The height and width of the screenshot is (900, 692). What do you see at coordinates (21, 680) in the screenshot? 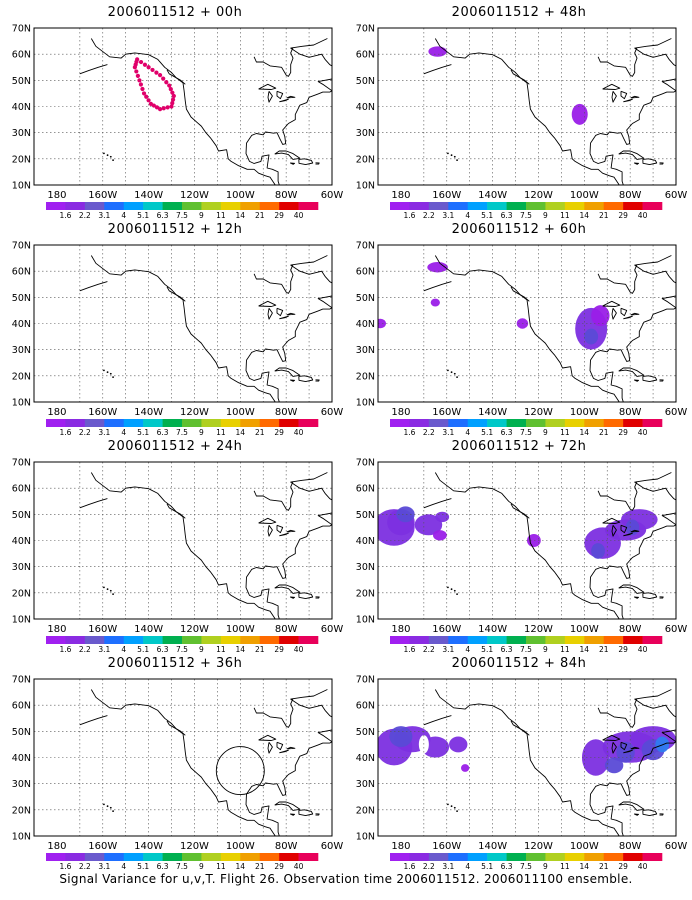
I see `latitude-label: 70N` at bounding box center [21, 680].